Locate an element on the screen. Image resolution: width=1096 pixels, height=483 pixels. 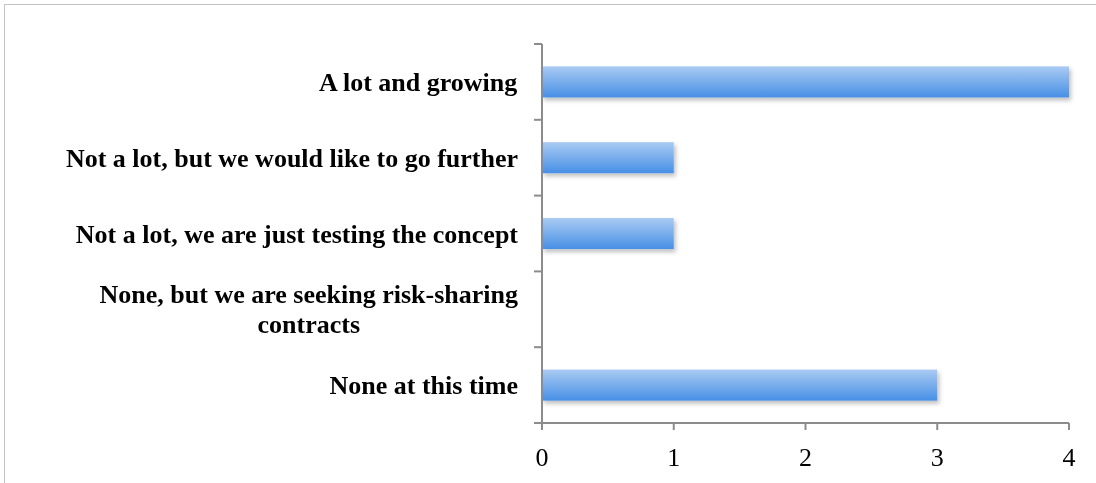
y-tick-label: None, but we are seeking risk-sharing contracts is located at coordinates (309, 309).